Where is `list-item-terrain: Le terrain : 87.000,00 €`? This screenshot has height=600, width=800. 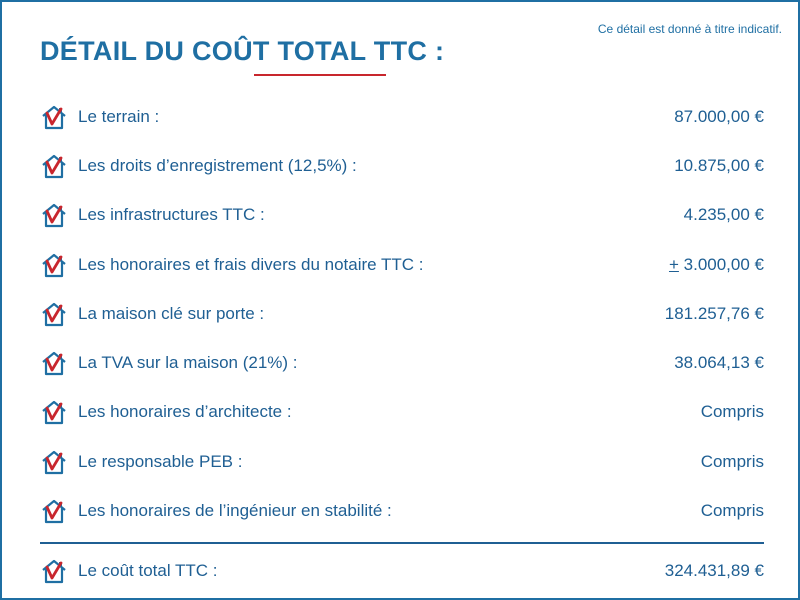
list-item-terrain: Le terrain : 87.000,00 € is located at coordinates (402, 116).